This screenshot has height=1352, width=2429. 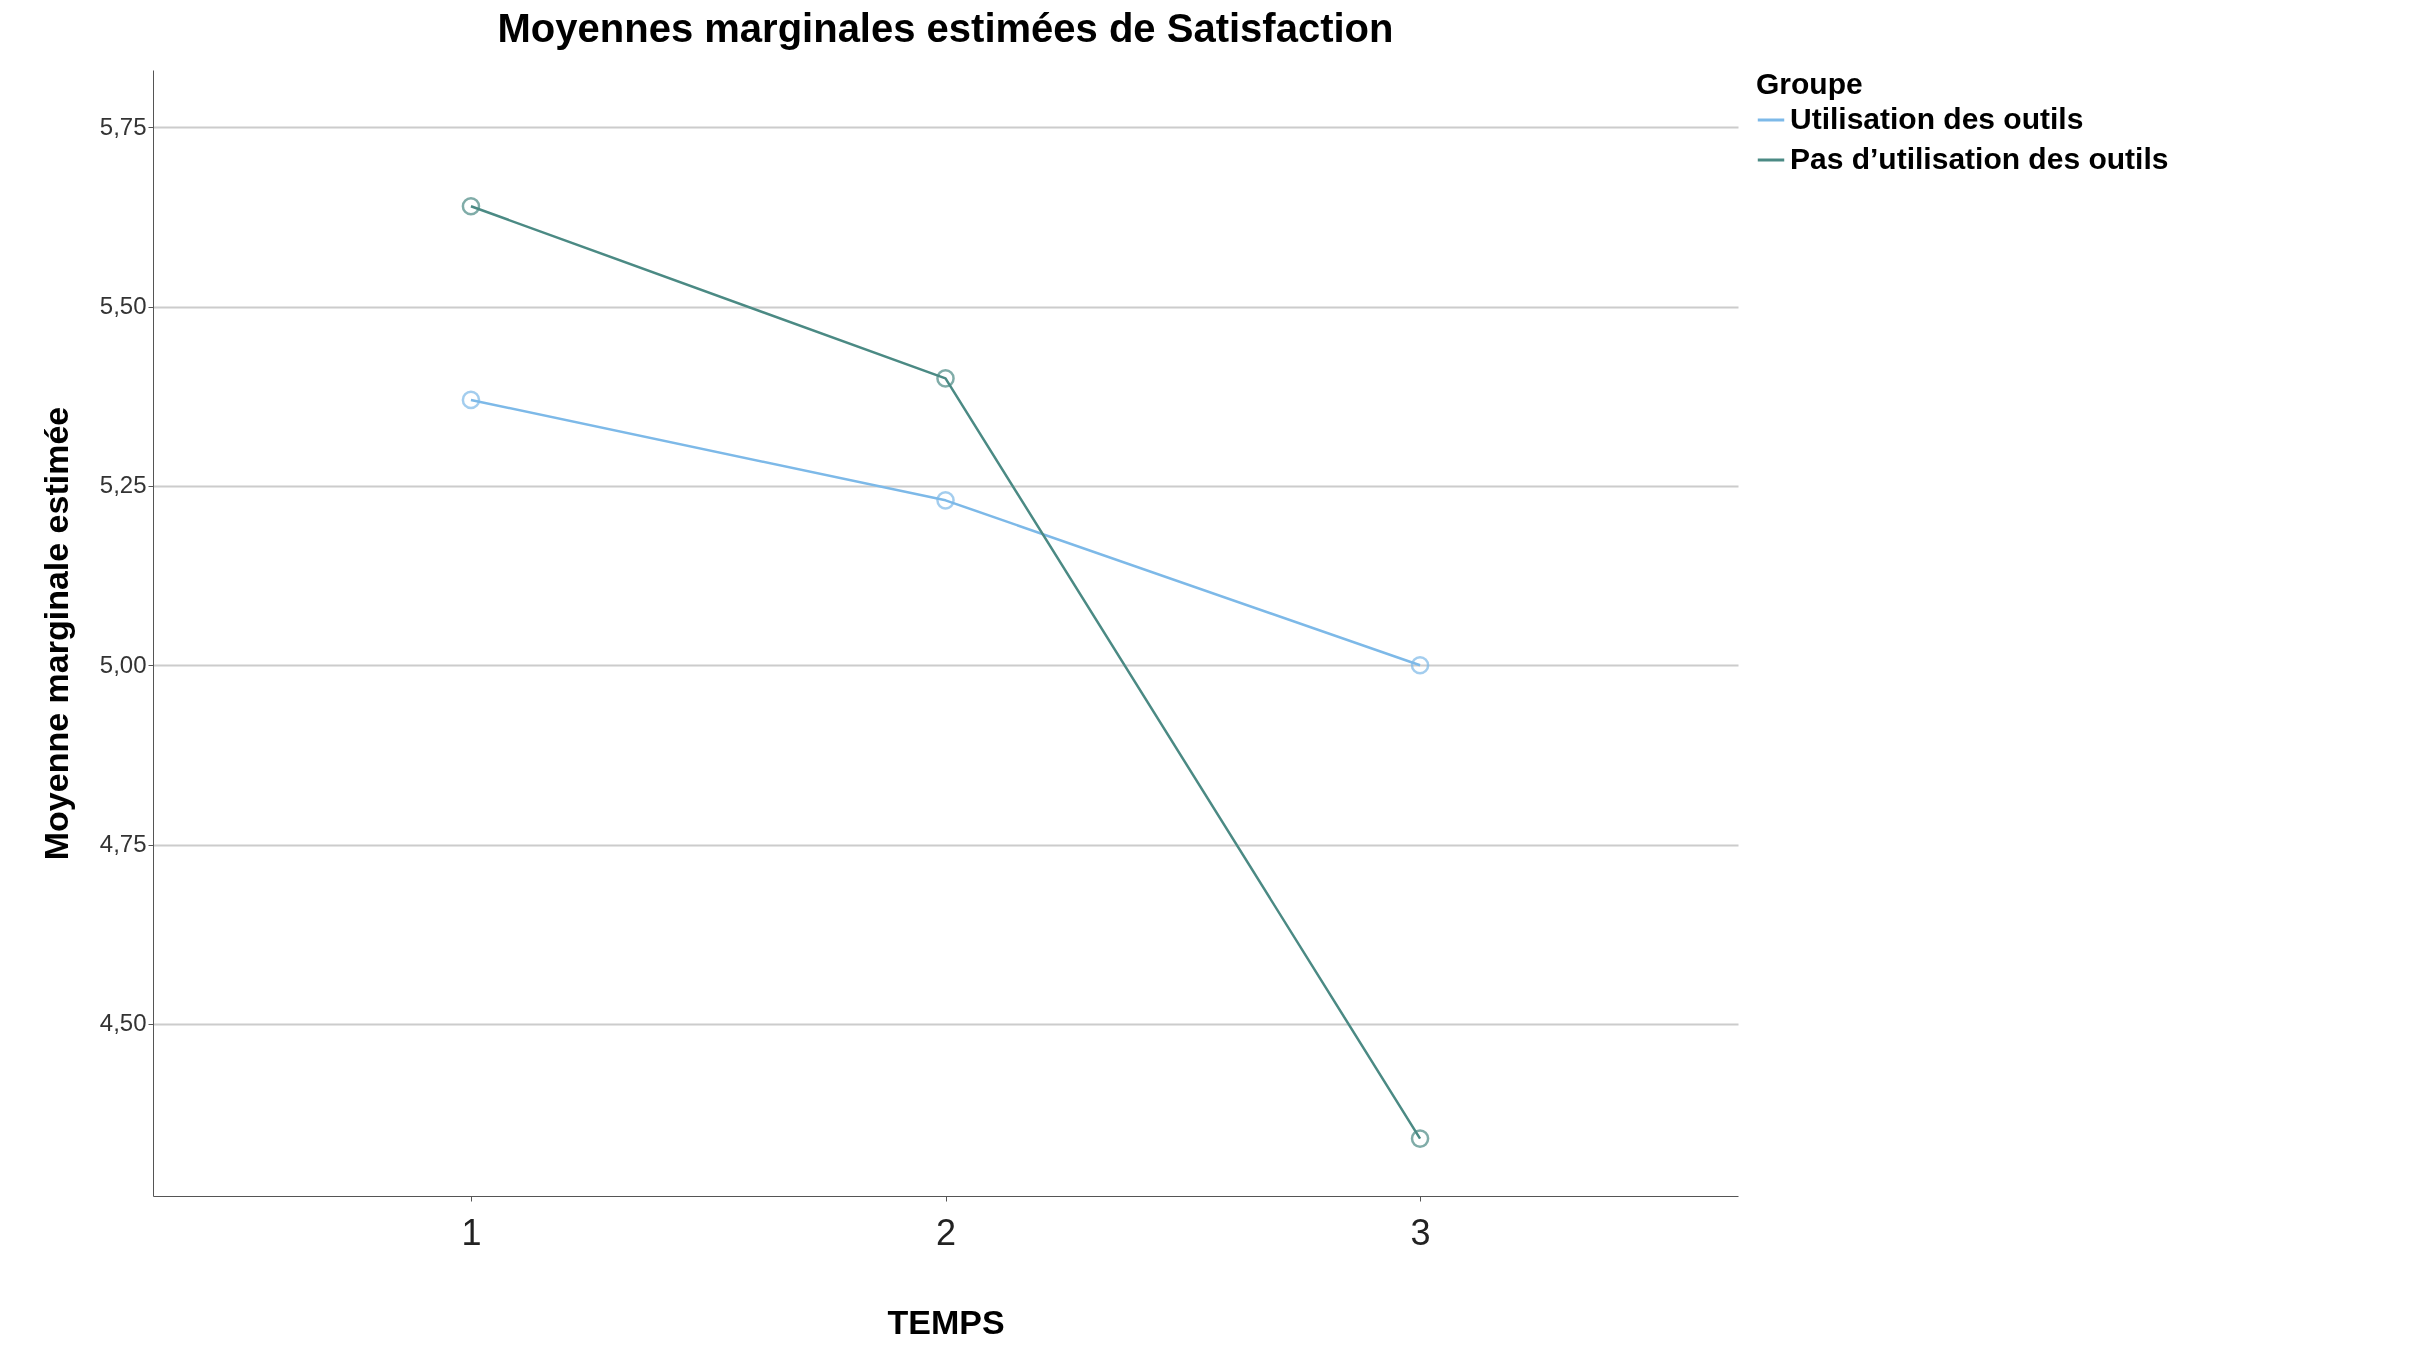 What do you see at coordinates (123, 1023) in the screenshot?
I see `y-tick-label: 4,50` at bounding box center [123, 1023].